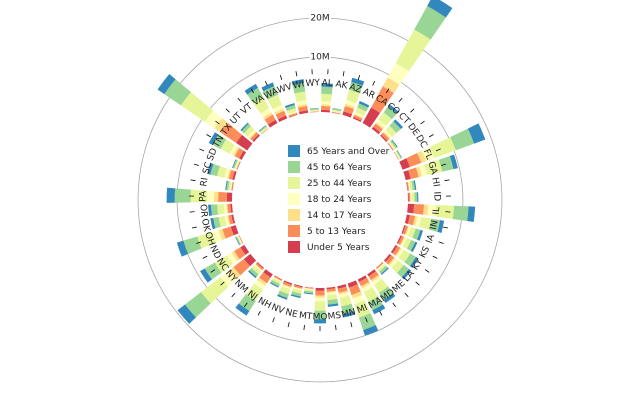 The image size is (640, 400). Describe the element at coordinates (431, 238) in the screenshot. I see `state-label: IA` at that location.